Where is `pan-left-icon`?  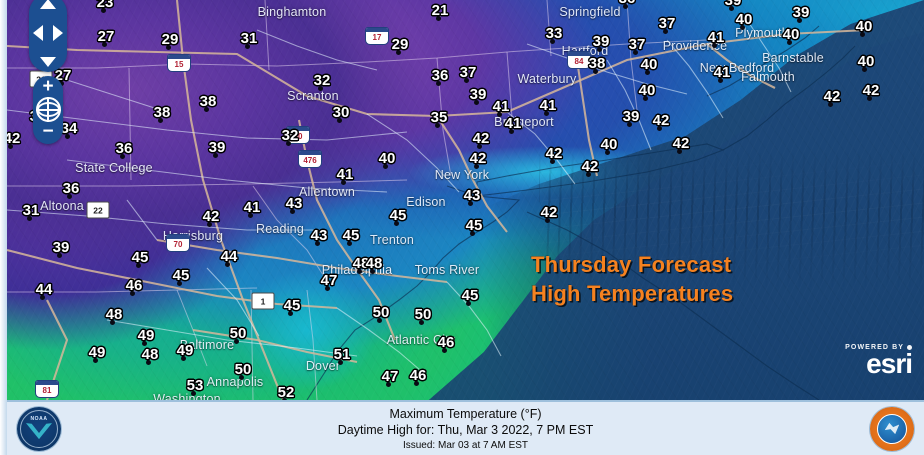 pan-left-icon is located at coordinates (38, 33).